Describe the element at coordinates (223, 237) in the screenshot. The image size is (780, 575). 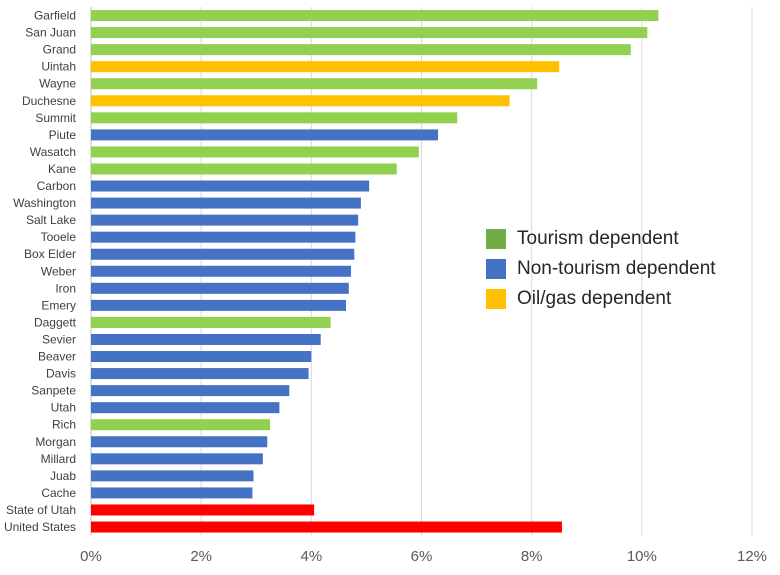
I see `bar-tooele` at that location.